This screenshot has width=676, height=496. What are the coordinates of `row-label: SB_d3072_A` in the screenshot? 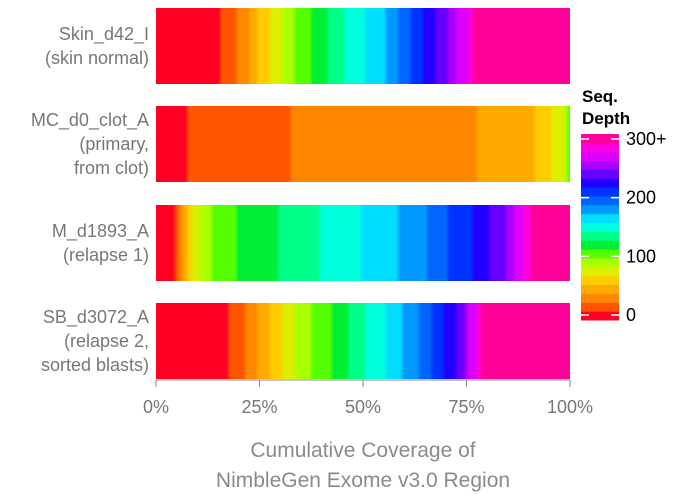 It's located at (96, 317).